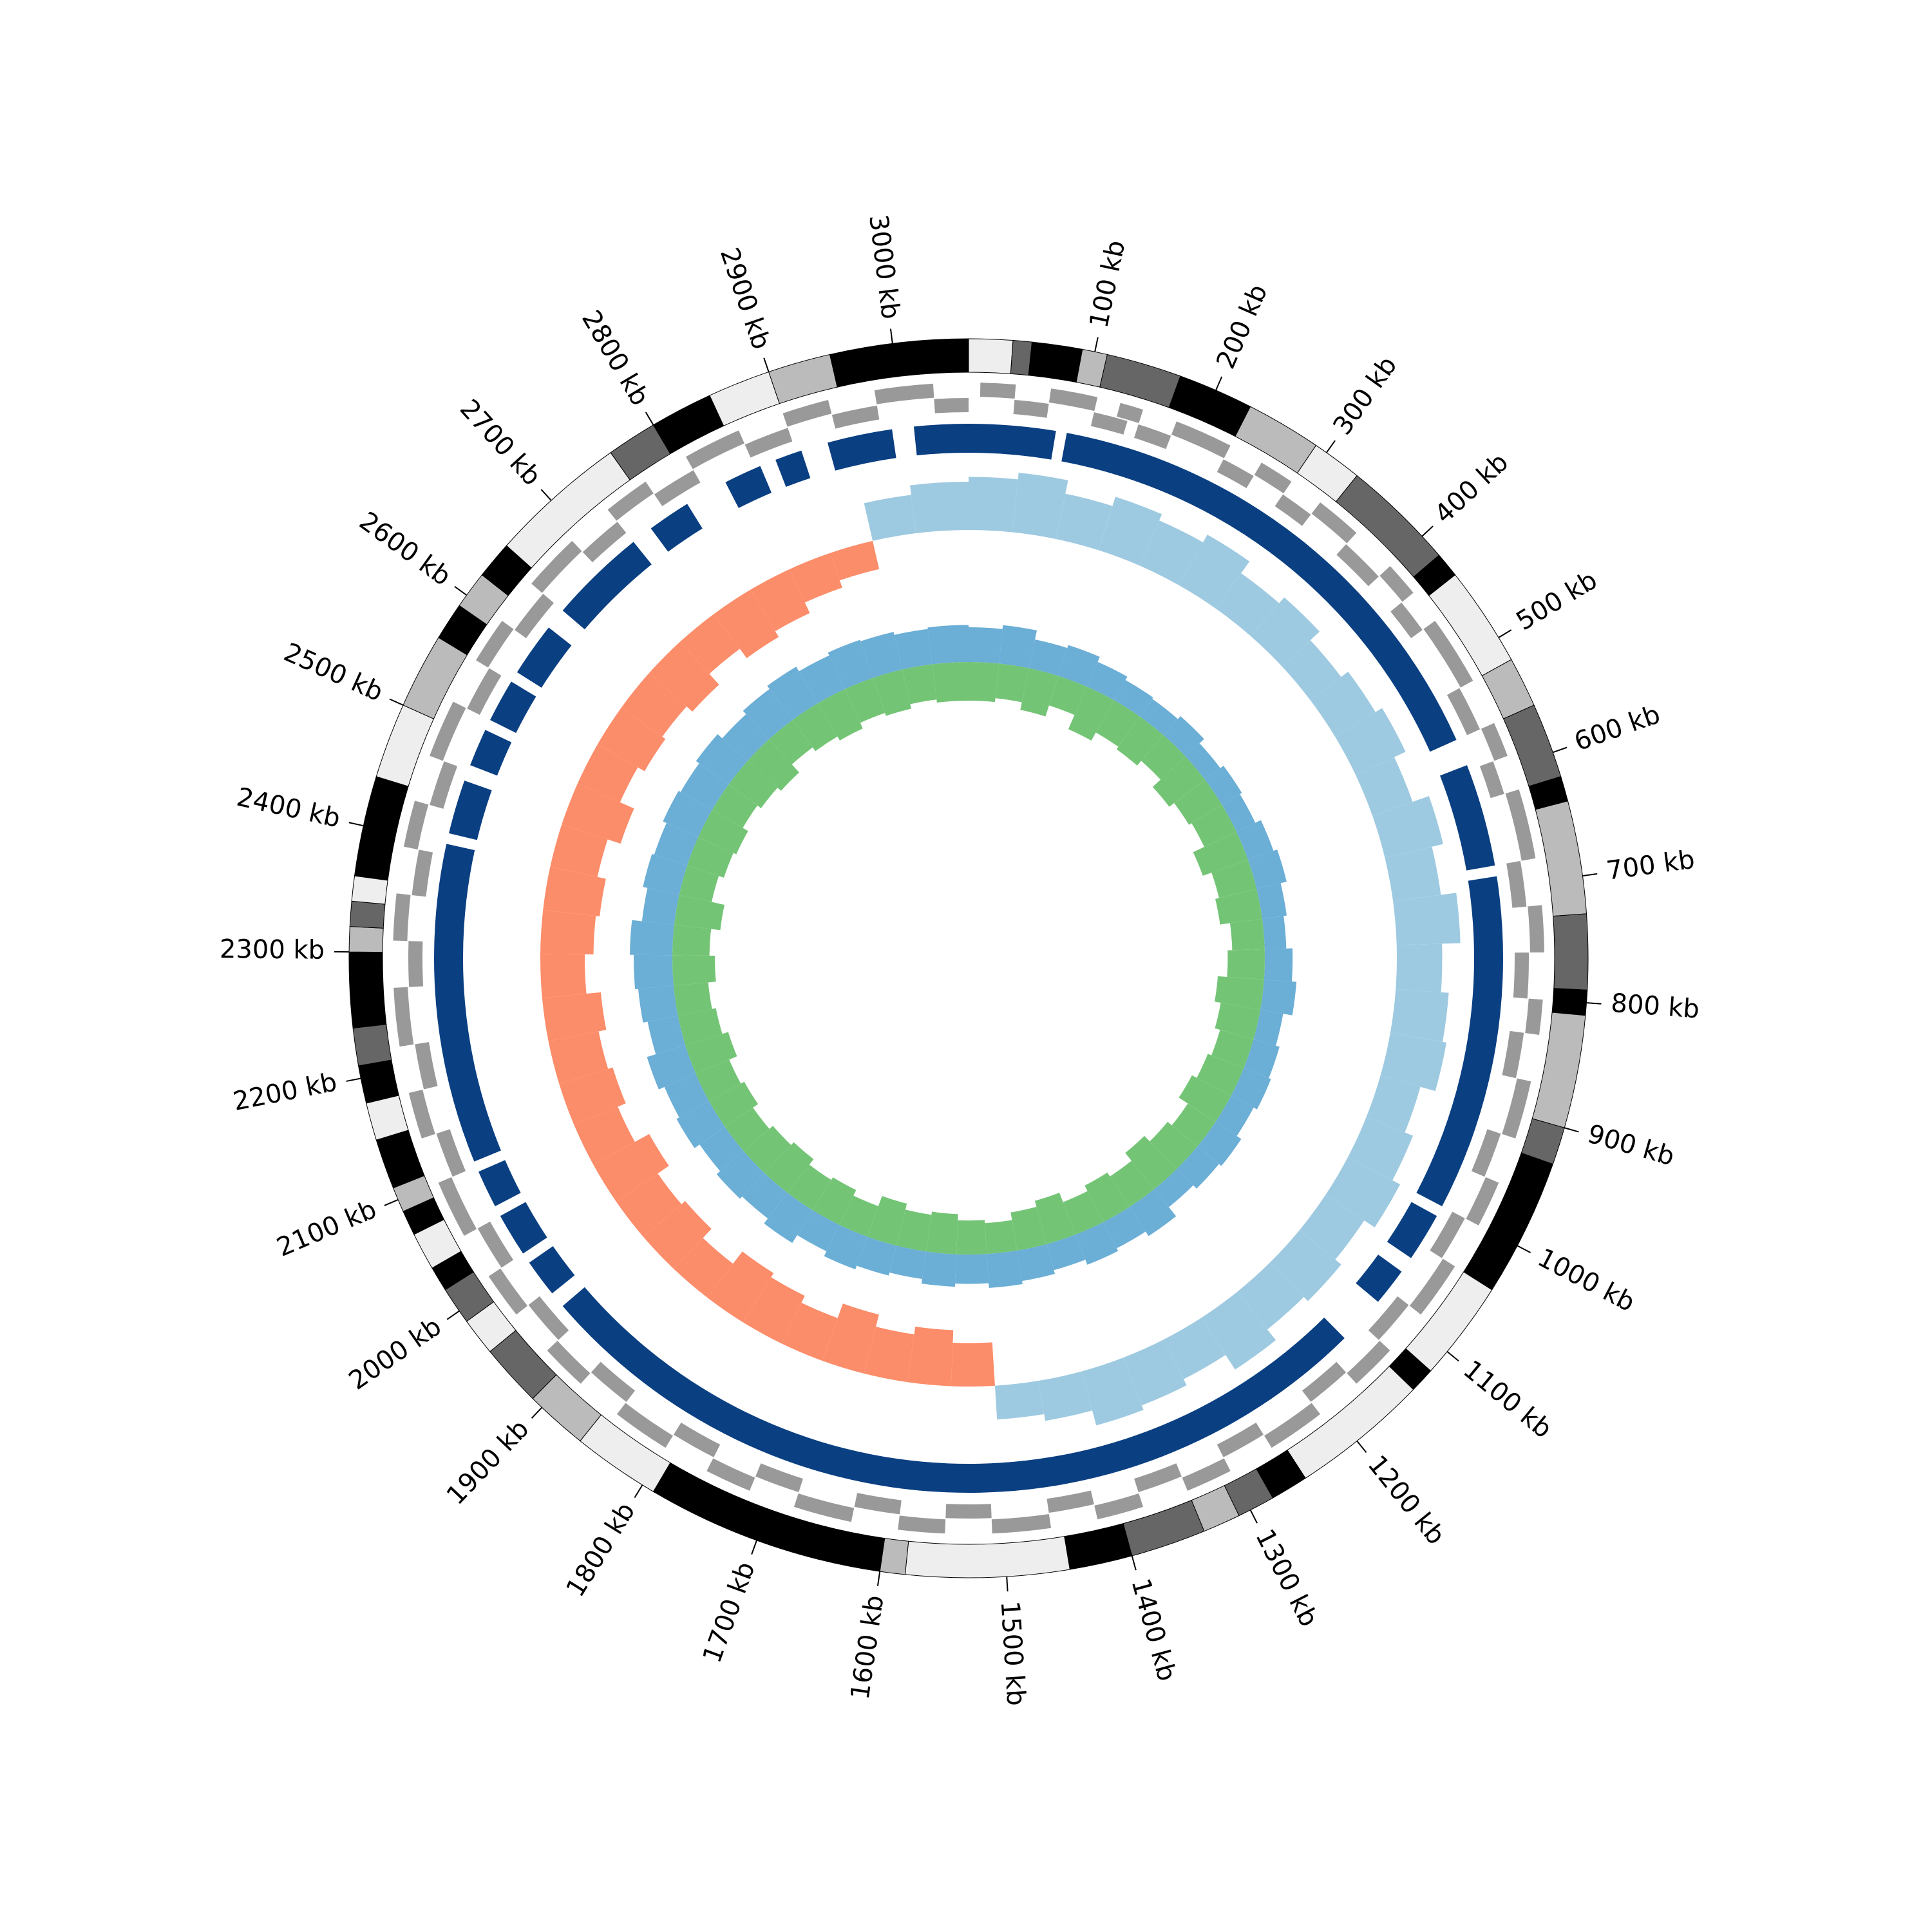  I want to click on tick-label: 1400 kb, so click(1154, 1630).